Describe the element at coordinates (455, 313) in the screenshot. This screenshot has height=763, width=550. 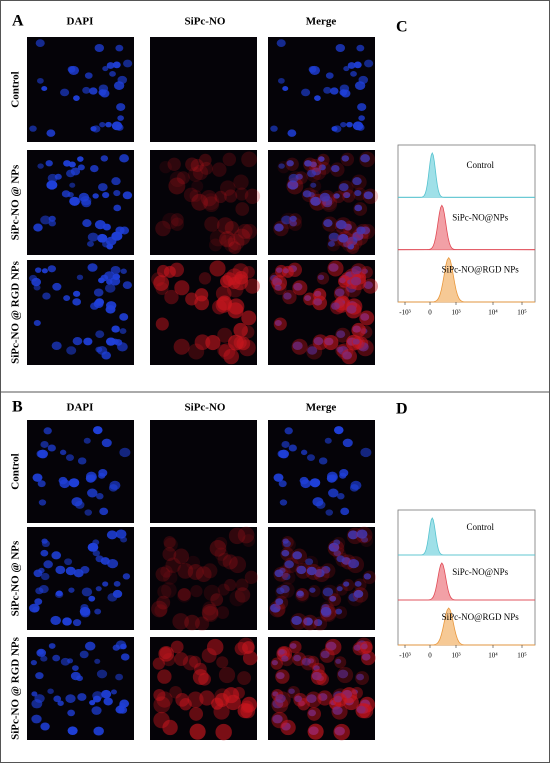
I see `tick-label: 10³` at that location.